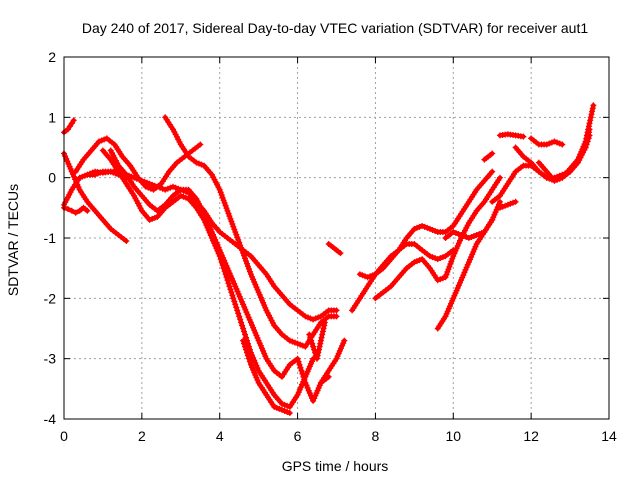 The height and width of the screenshot is (480, 640). I want to click on x-tick-label: 12, so click(531, 436).